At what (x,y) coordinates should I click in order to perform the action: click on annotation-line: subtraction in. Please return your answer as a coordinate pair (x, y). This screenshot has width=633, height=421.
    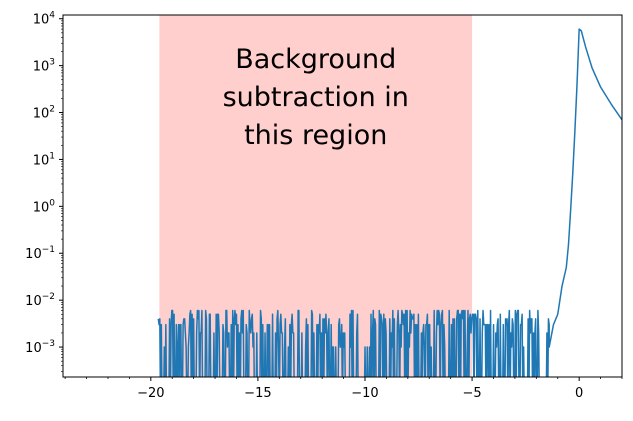
    Looking at the image, I should click on (316, 97).